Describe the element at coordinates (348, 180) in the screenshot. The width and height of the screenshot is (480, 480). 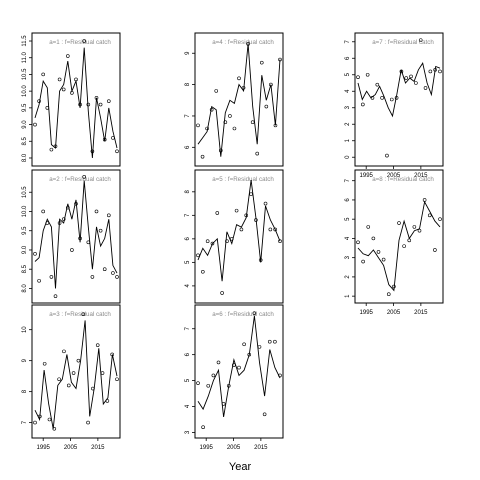
I see `y-tick-label: 7` at that location.